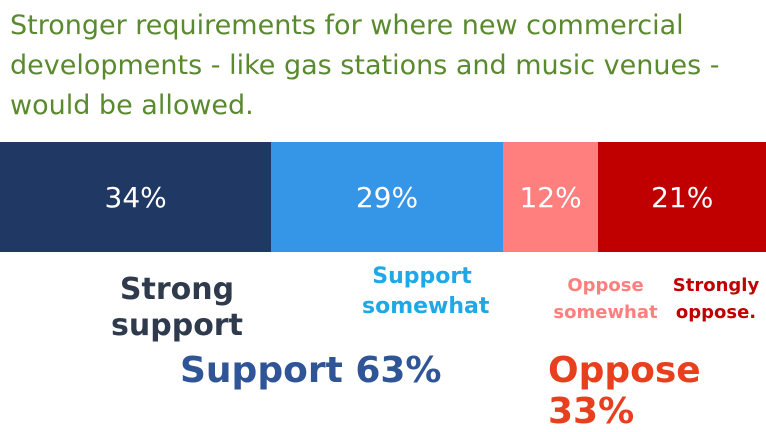 This screenshot has height=432, width=766. What do you see at coordinates (177, 307) in the screenshot?
I see `category-label-strong-support: Strong support` at bounding box center [177, 307].